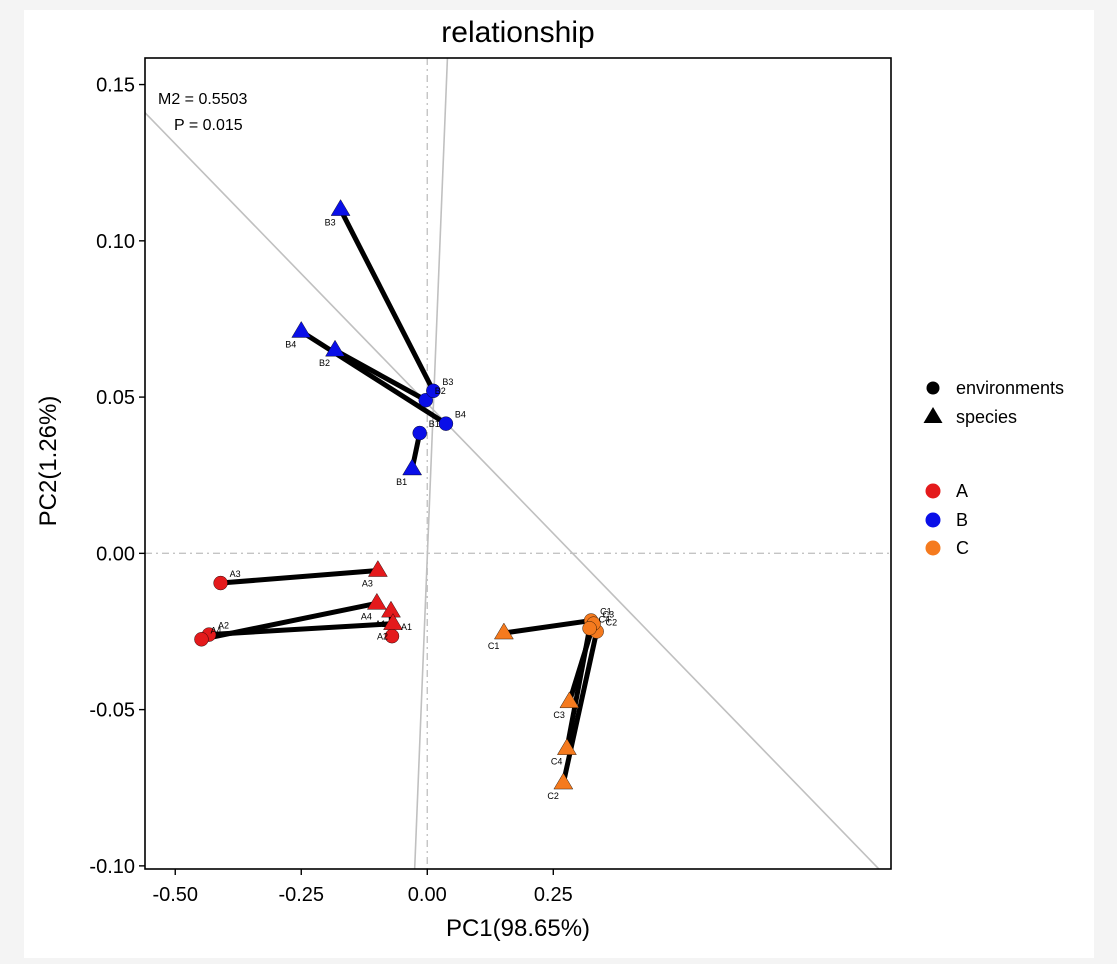 Image resolution: width=1117 pixels, height=964 pixels. What do you see at coordinates (115, 398) in the screenshot?
I see `y-tick-label: 0.05` at bounding box center [115, 398].